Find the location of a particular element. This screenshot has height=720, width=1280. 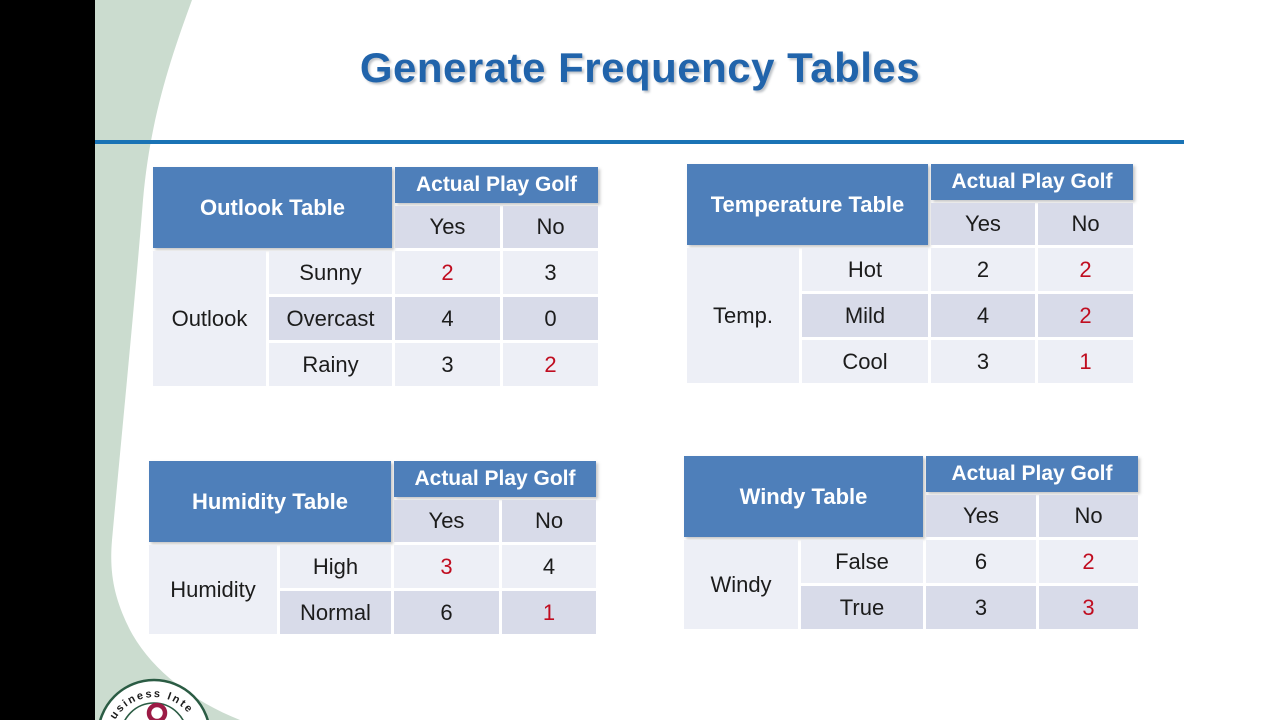

category-cell: High is located at coordinates (335, 566).